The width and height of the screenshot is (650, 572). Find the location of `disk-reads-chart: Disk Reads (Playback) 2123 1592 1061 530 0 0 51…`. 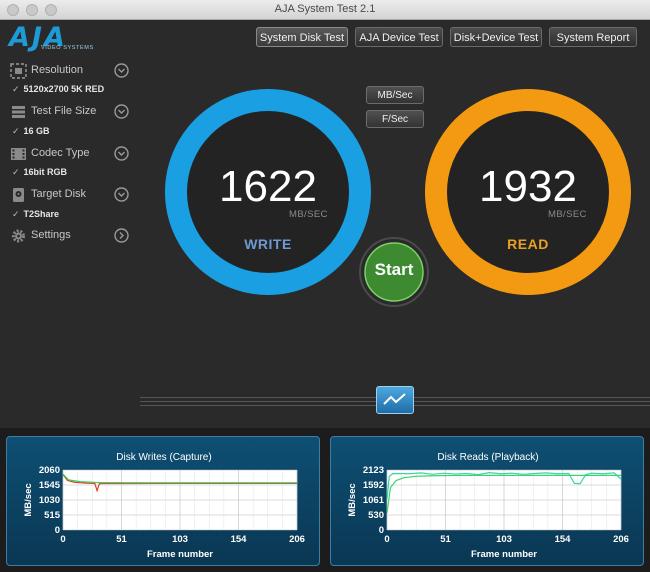

disk-reads-chart: Disk Reads (Playback) 2123 1592 1061 530 0 0 51… is located at coordinates (487, 501).